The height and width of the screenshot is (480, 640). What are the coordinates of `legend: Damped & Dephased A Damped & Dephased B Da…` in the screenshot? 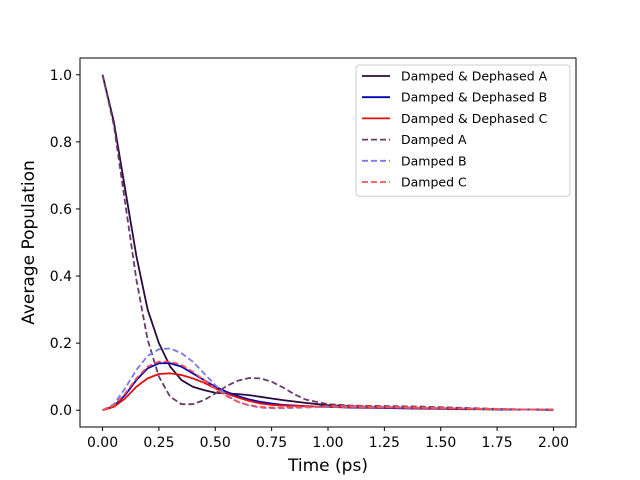 It's located at (463, 130).